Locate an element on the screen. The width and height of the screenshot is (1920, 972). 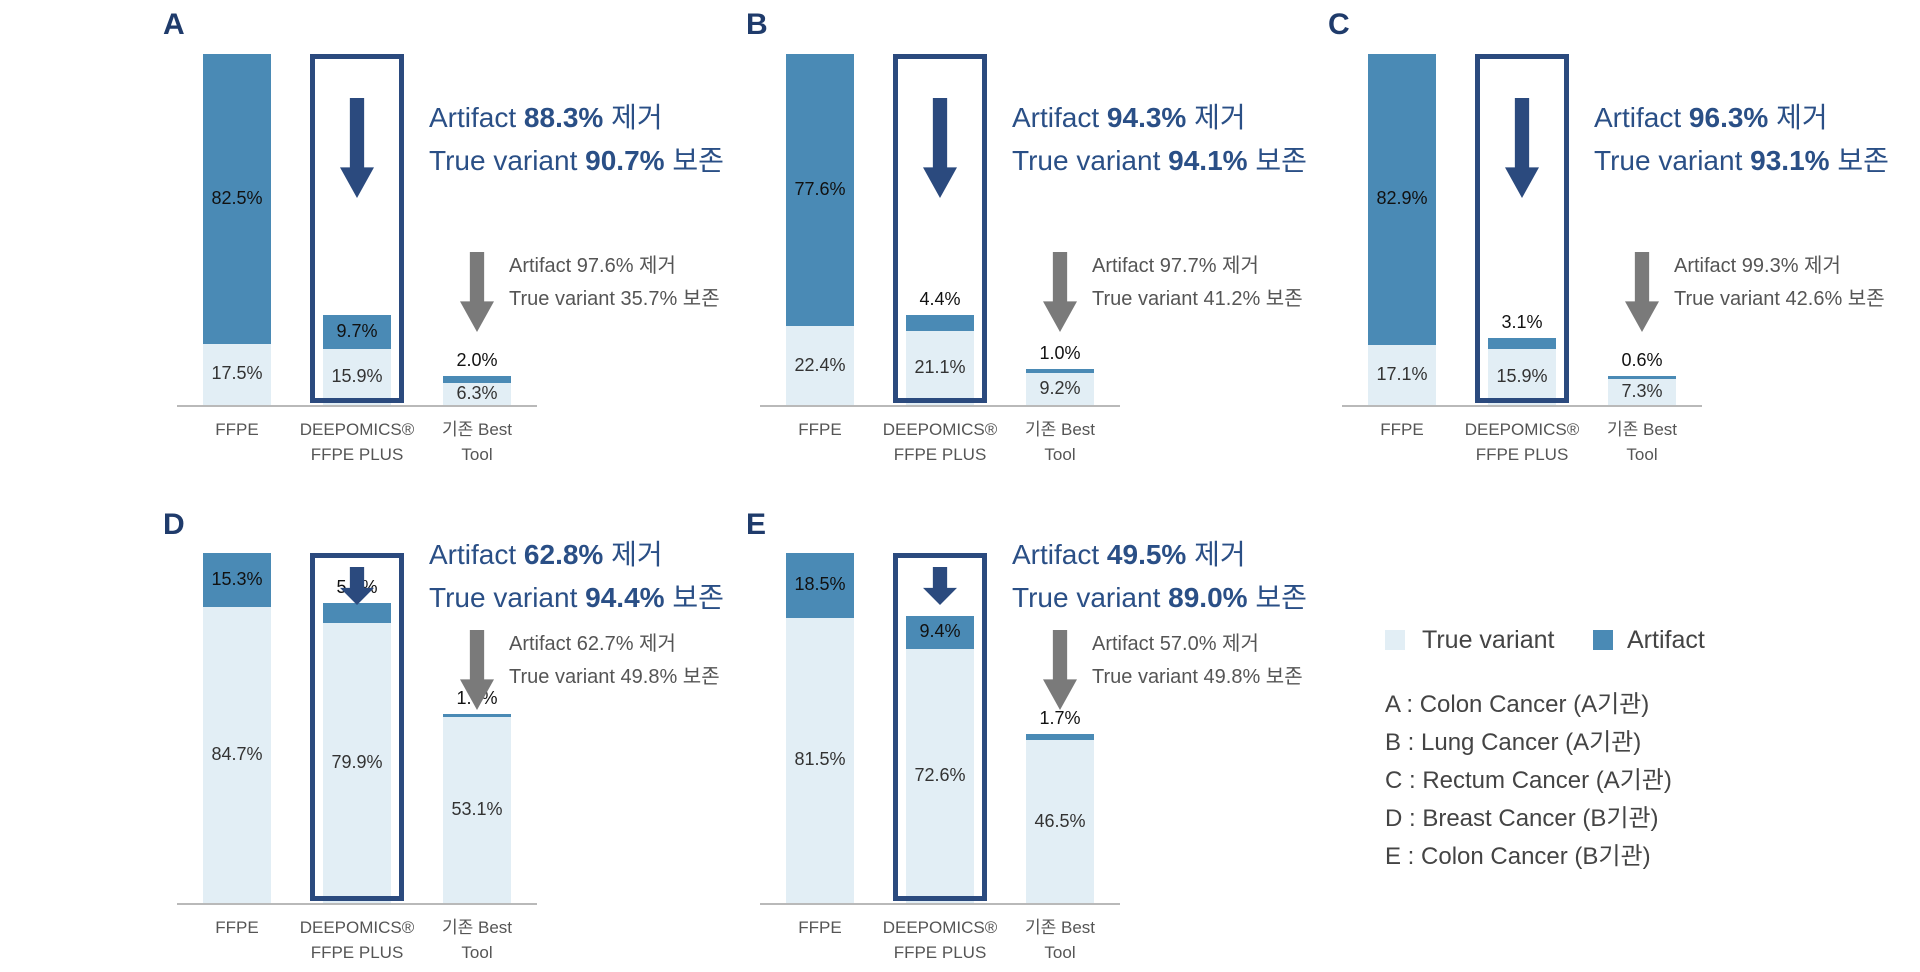
annotation-artifact-line: Artifact 94.3% 제거 is located at coordinates (1129, 117).